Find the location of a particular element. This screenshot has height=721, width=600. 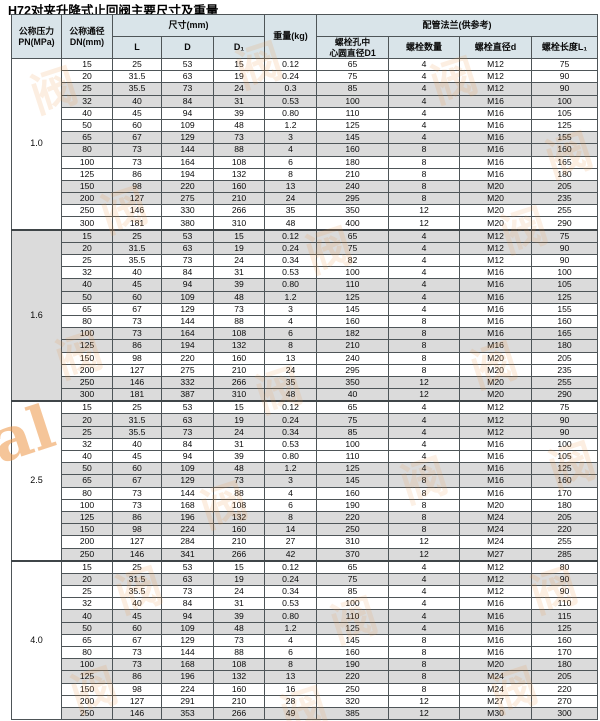

table-cell: 125 is located at coordinates (565, 297).